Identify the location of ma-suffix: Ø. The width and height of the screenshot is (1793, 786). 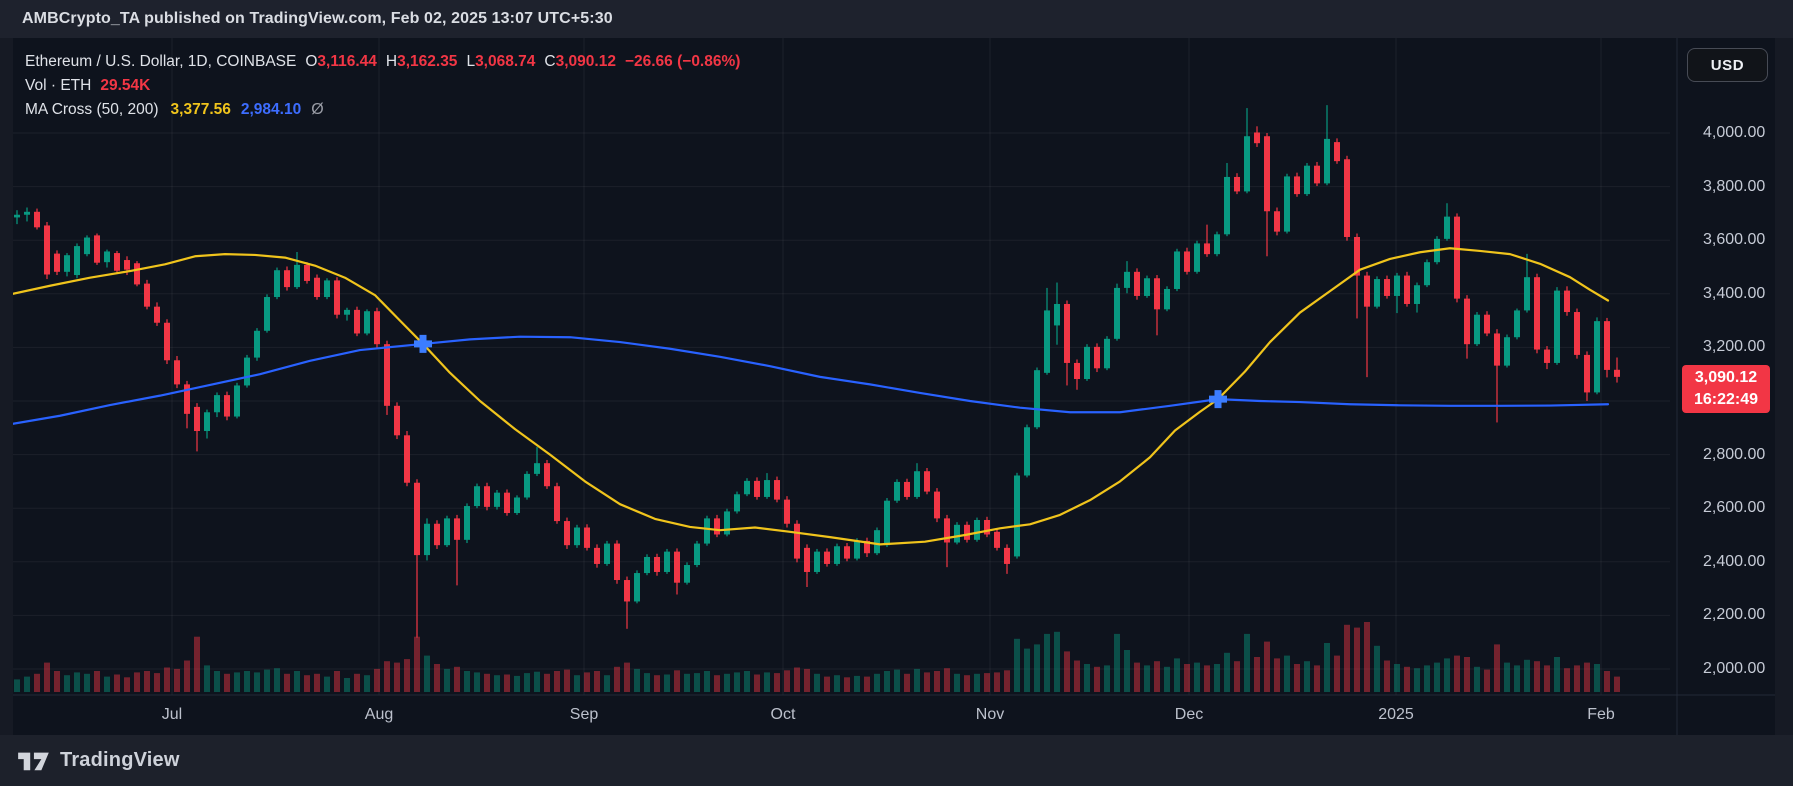
(317, 109).